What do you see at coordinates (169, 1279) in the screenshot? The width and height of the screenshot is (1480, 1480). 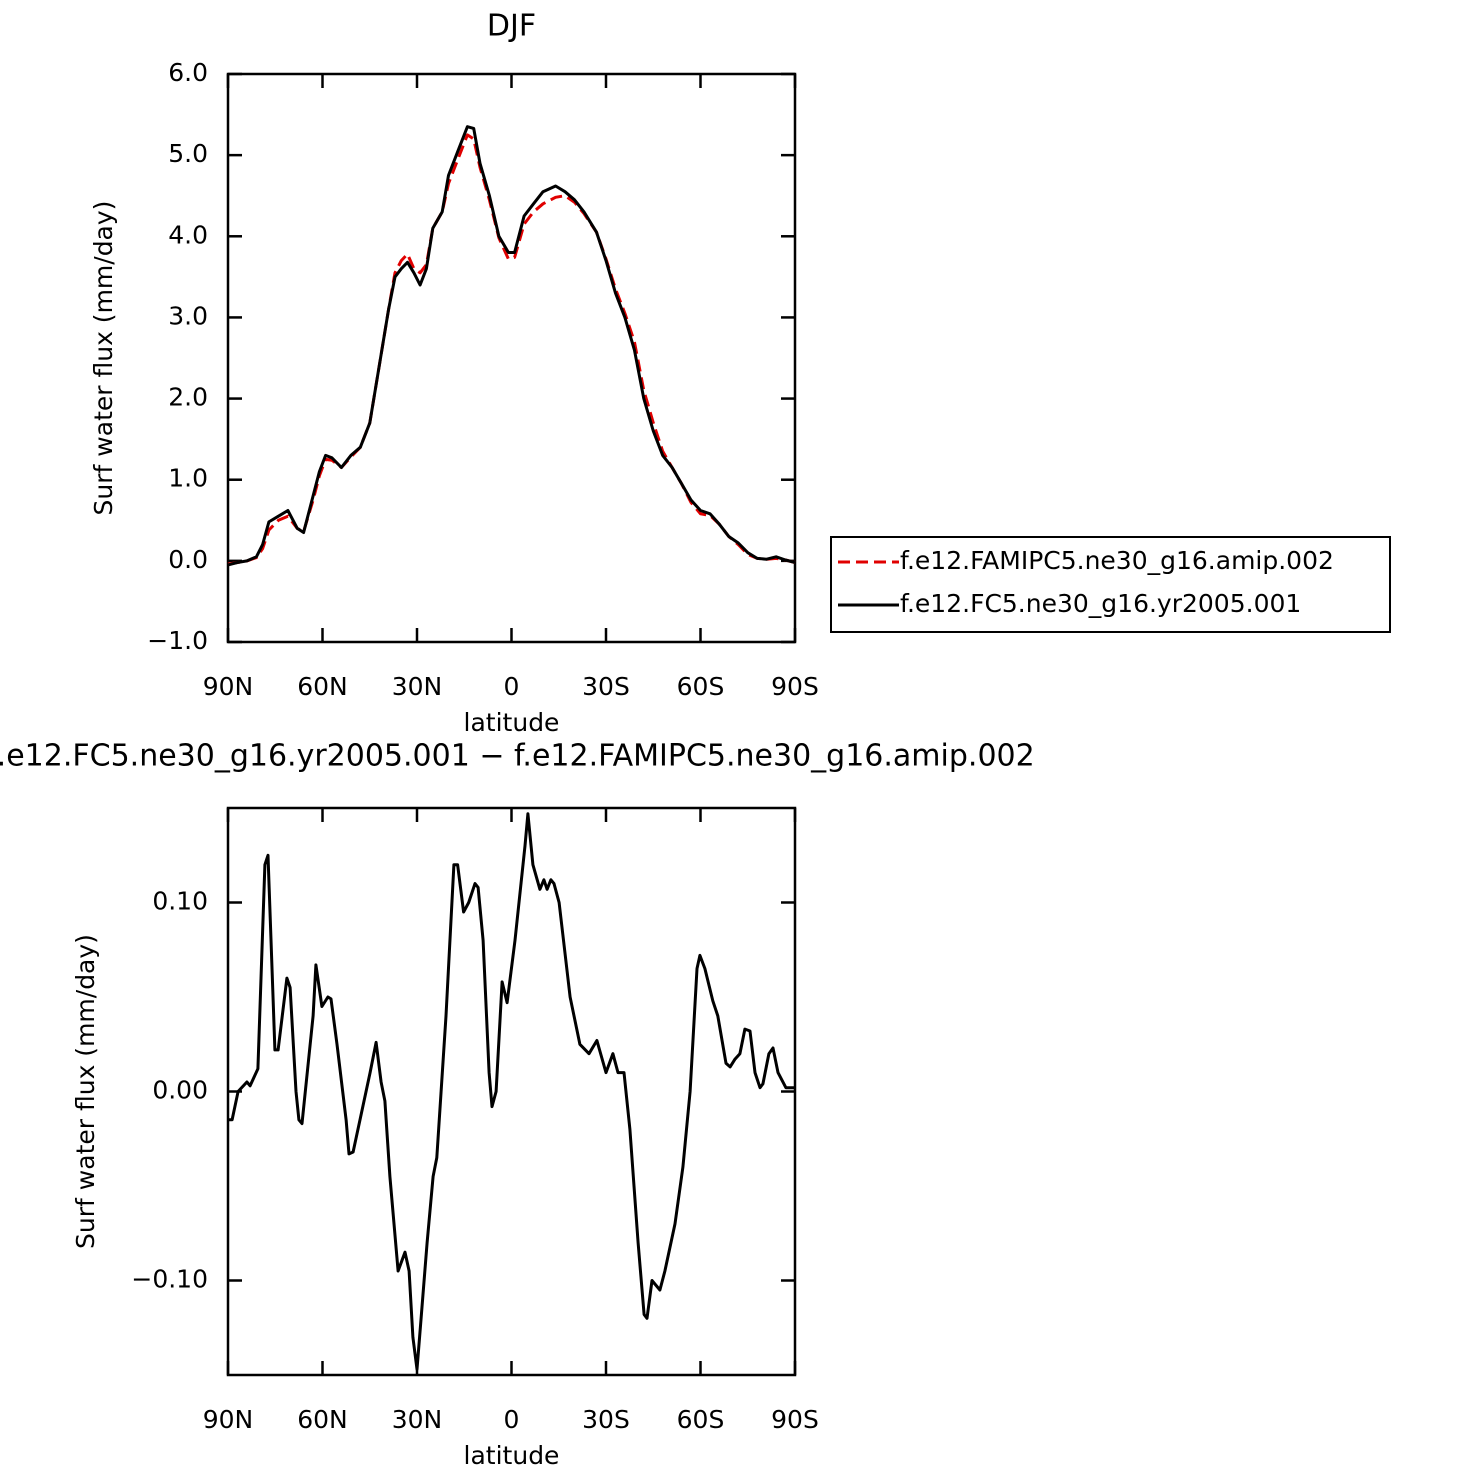 I see `y-tick-label: −0.10` at bounding box center [169, 1279].